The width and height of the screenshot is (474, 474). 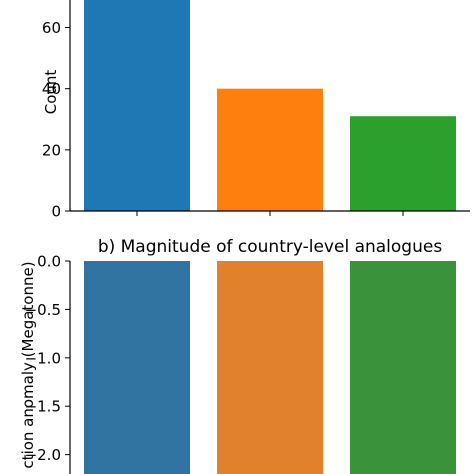 What do you see at coordinates (43, 358) in the screenshot?
I see `y-tick-label: −1.0` at bounding box center [43, 358].